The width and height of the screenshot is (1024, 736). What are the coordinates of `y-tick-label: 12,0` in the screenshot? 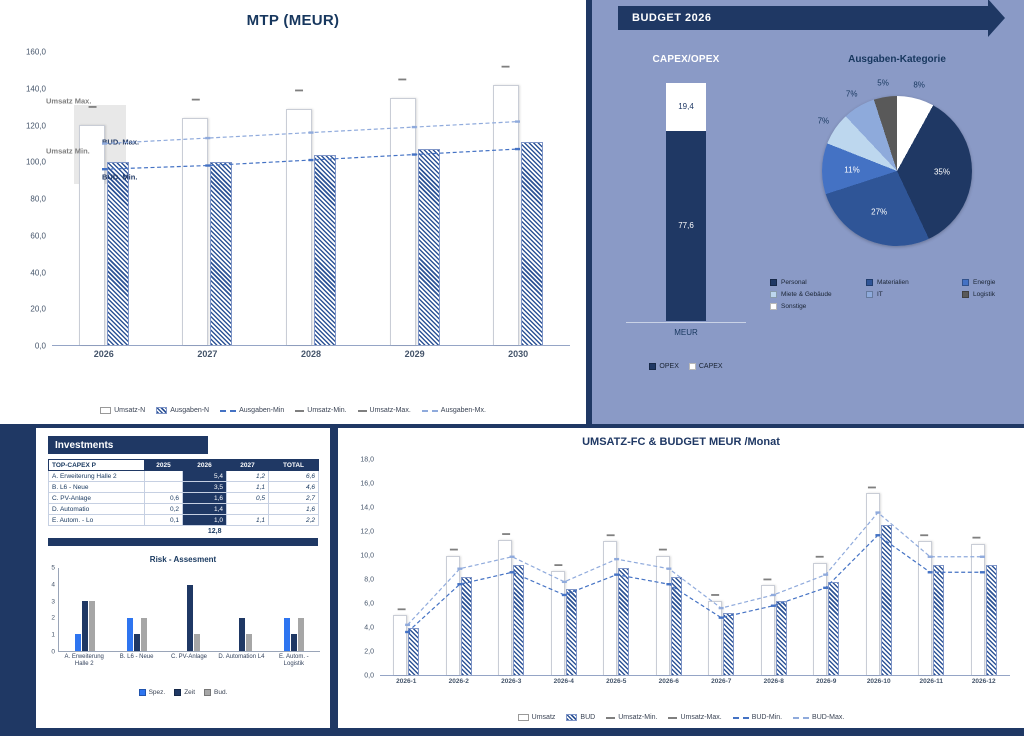 It's located at (367, 532).